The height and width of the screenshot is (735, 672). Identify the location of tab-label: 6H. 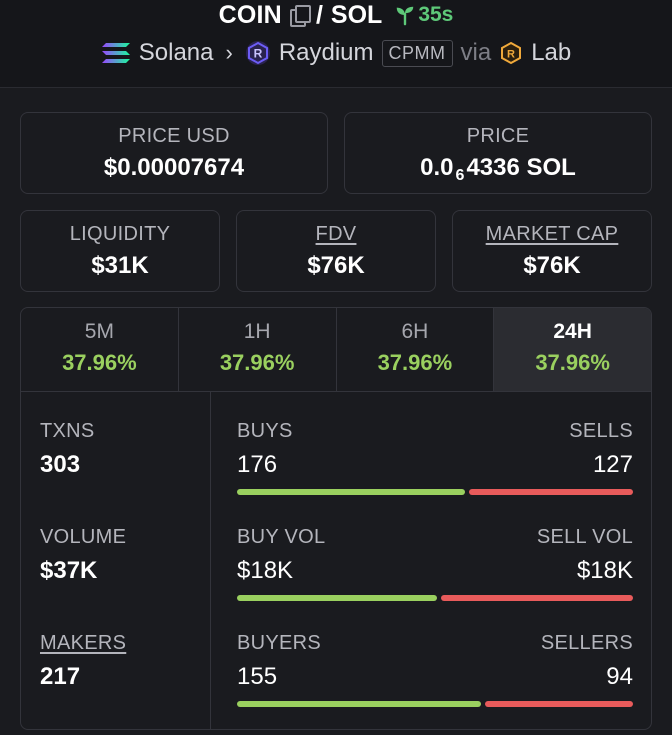
(415, 331).